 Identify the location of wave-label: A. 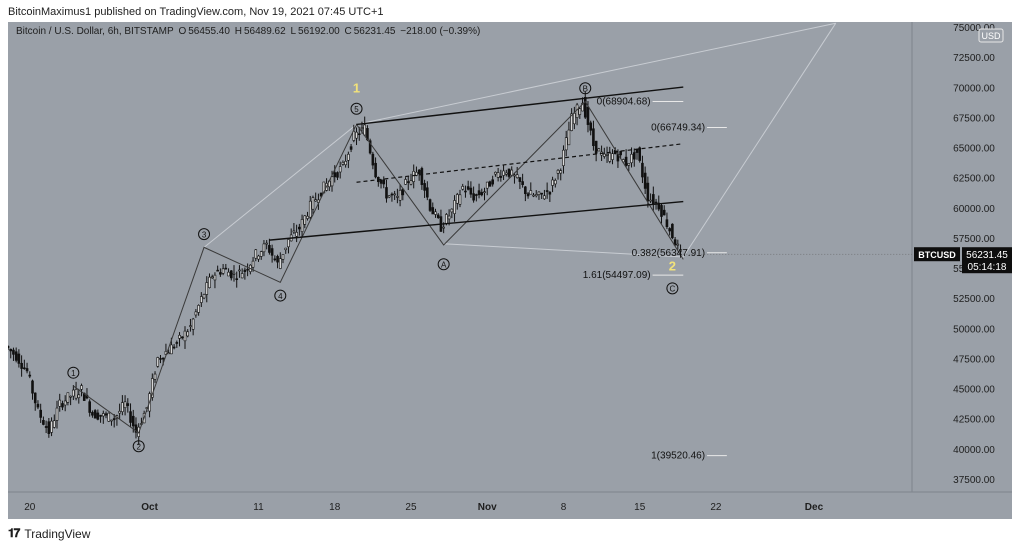
(444, 264).